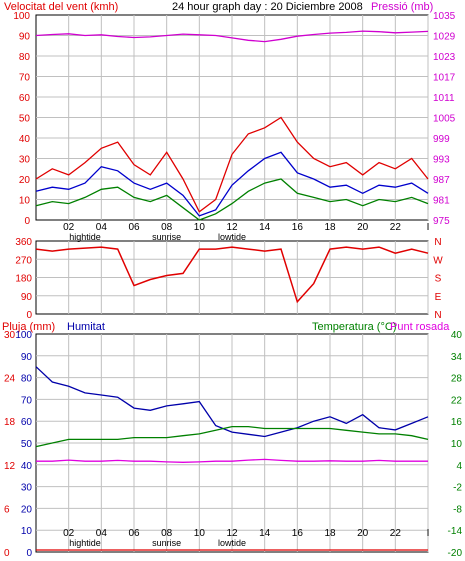  Describe the element at coordinates (354, 327) in the screenshot. I see `temperature-title: Temperatura (°C)` at that location.